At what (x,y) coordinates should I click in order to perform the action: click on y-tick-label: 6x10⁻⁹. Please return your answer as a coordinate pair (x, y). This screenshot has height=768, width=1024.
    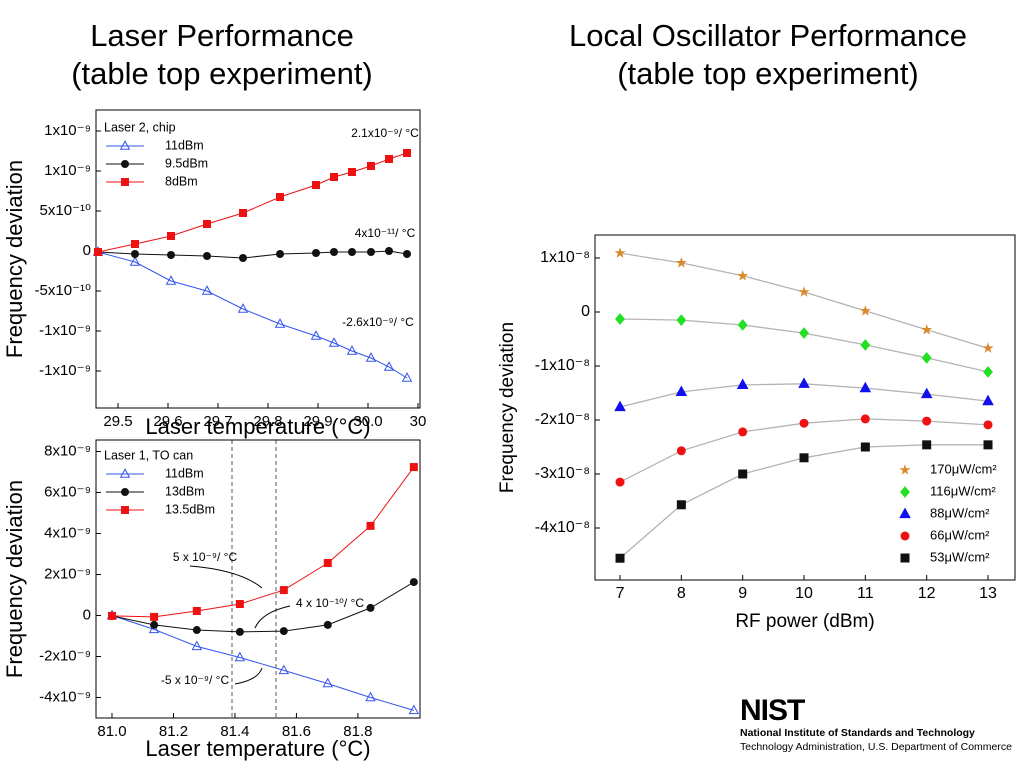
    Looking at the image, I should click on (67, 491).